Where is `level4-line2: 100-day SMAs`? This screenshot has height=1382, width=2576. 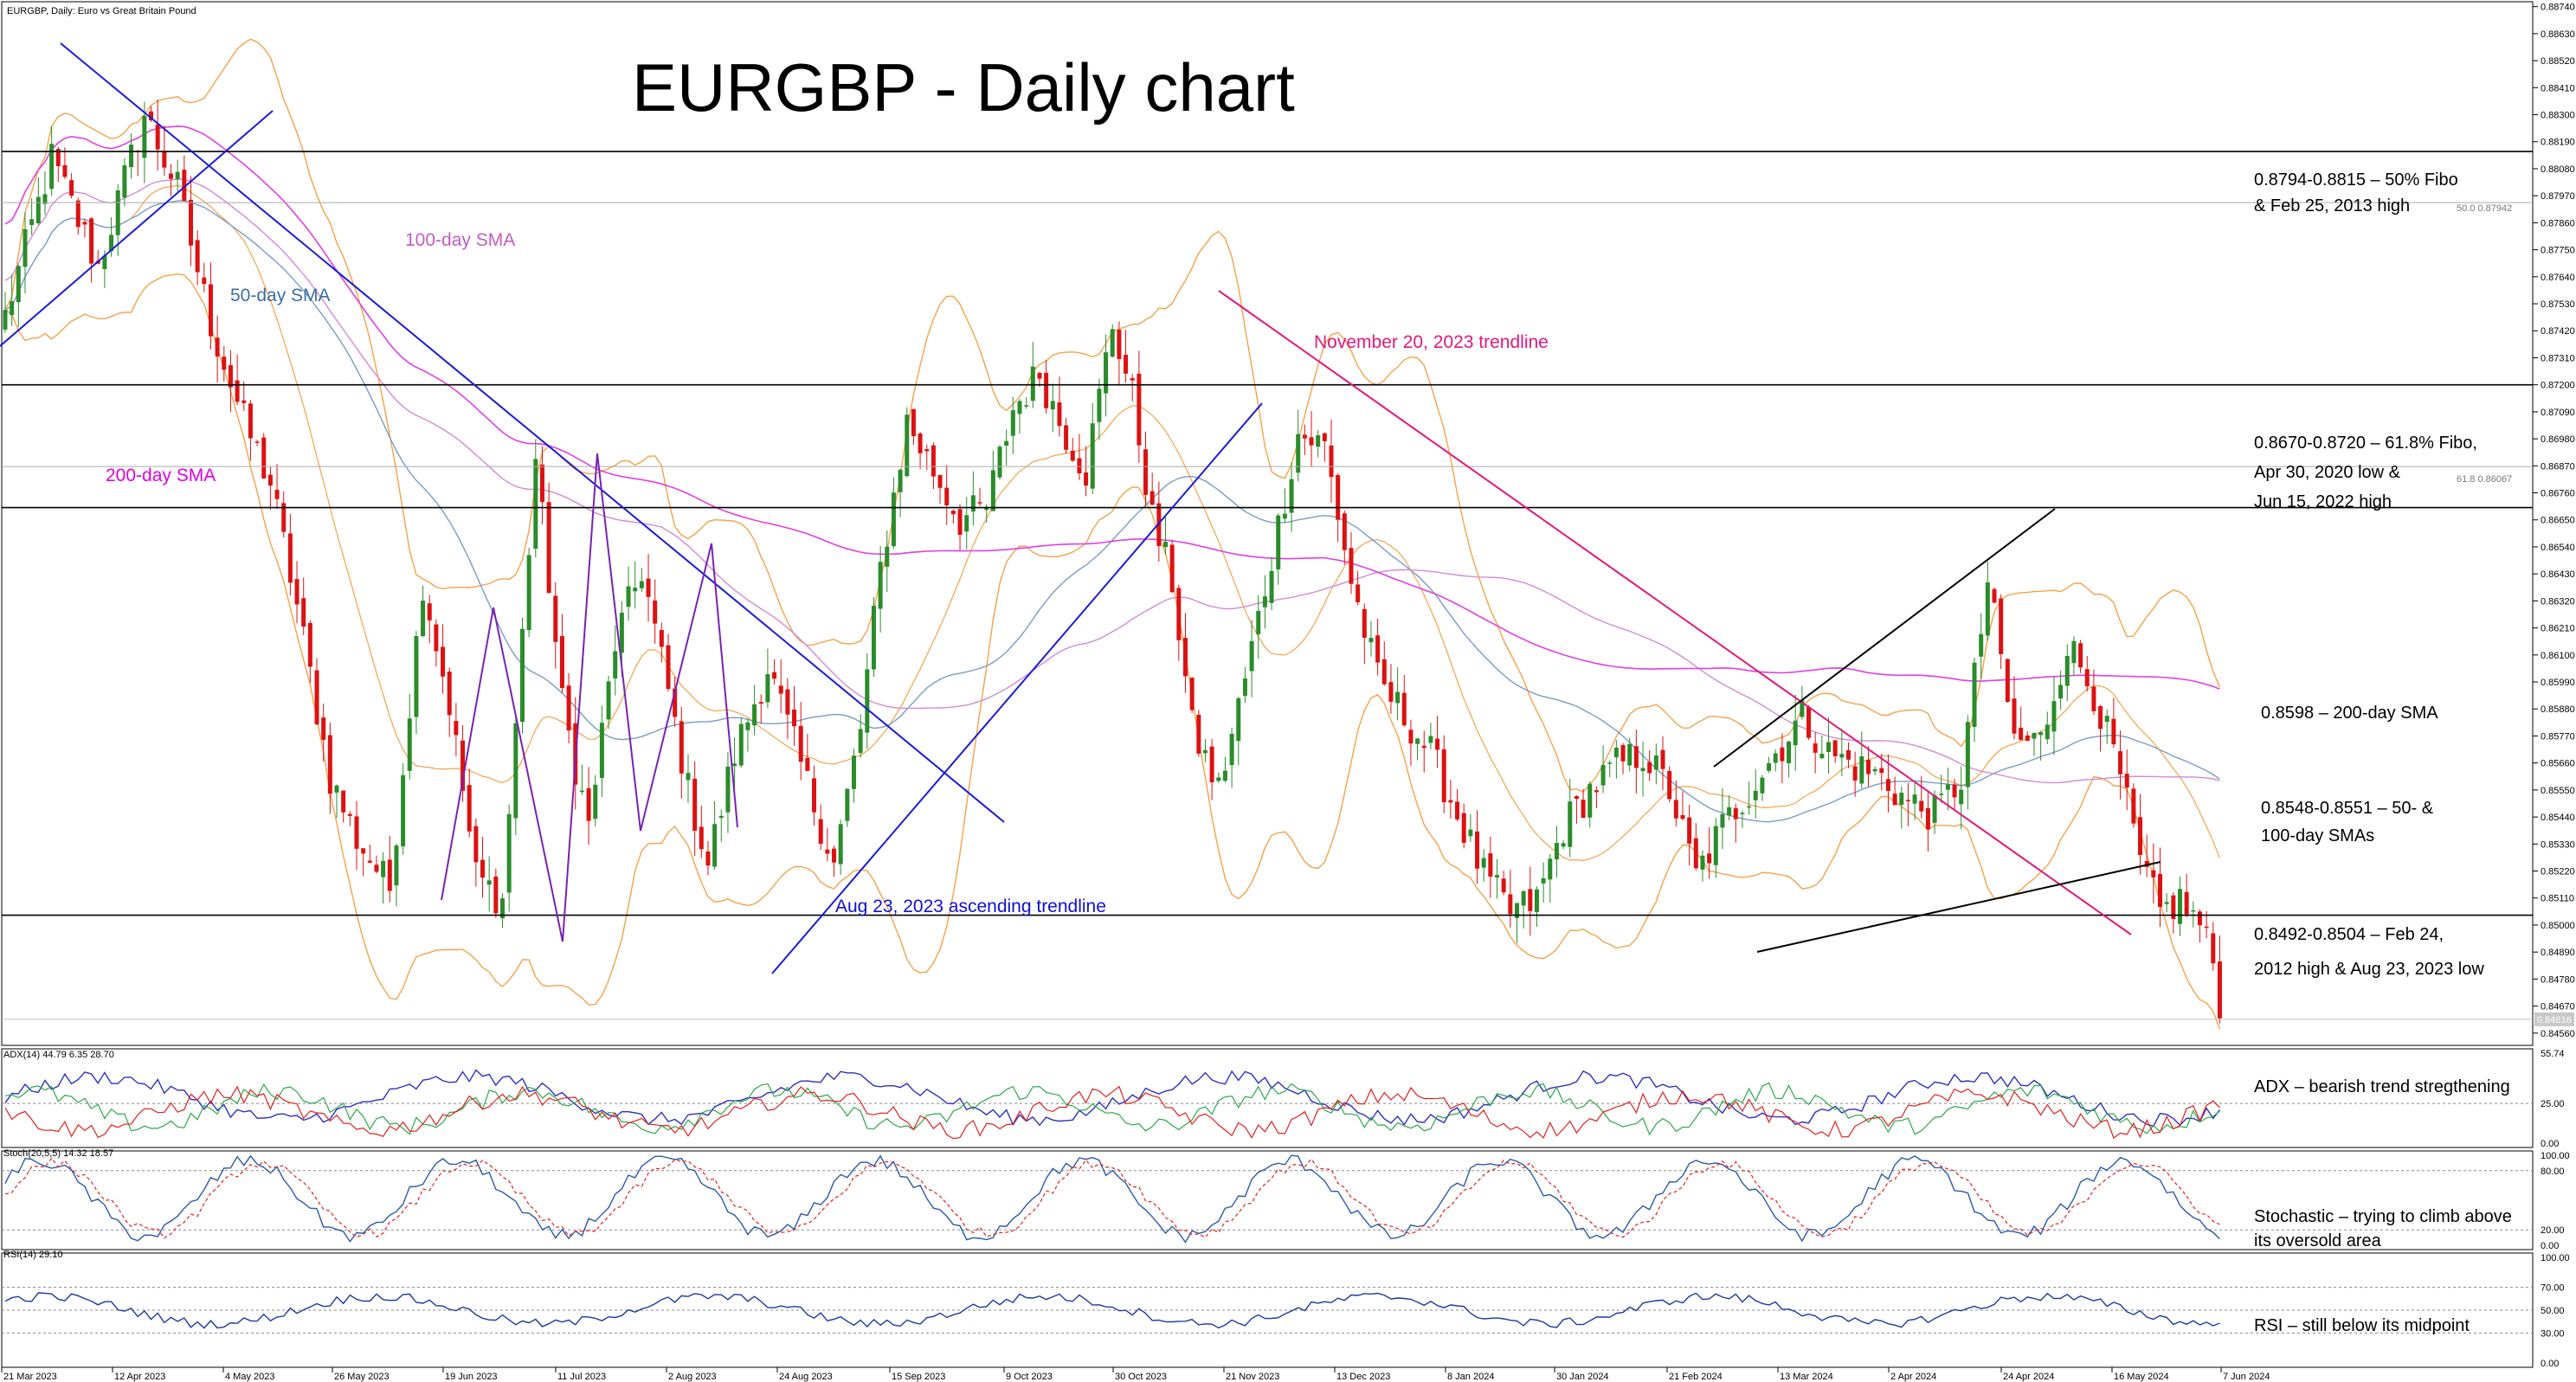
level4-line2: 100-day SMAs is located at coordinates (2317, 835).